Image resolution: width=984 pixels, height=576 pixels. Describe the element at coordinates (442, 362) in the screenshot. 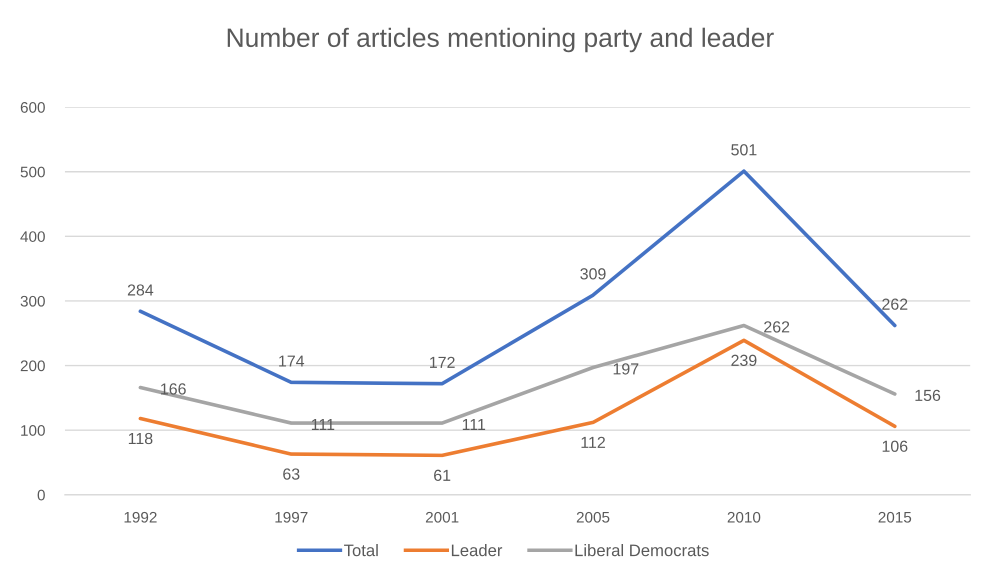

I see `data-label: 172` at that location.